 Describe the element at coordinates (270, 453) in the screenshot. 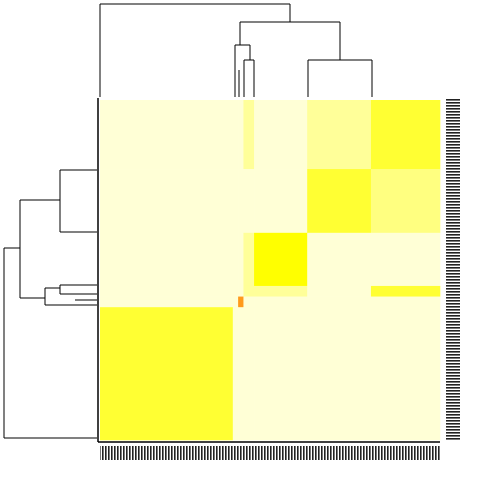

I see `column-labels` at that location.